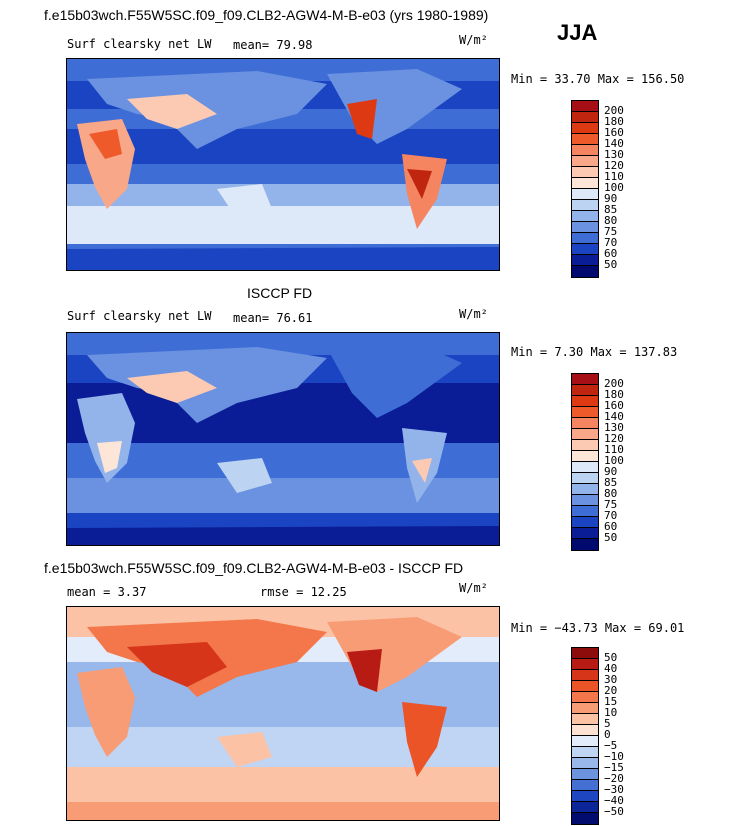  Describe the element at coordinates (280, 293) in the screenshot. I see `panel2-heading: ISCCP FD` at that location.